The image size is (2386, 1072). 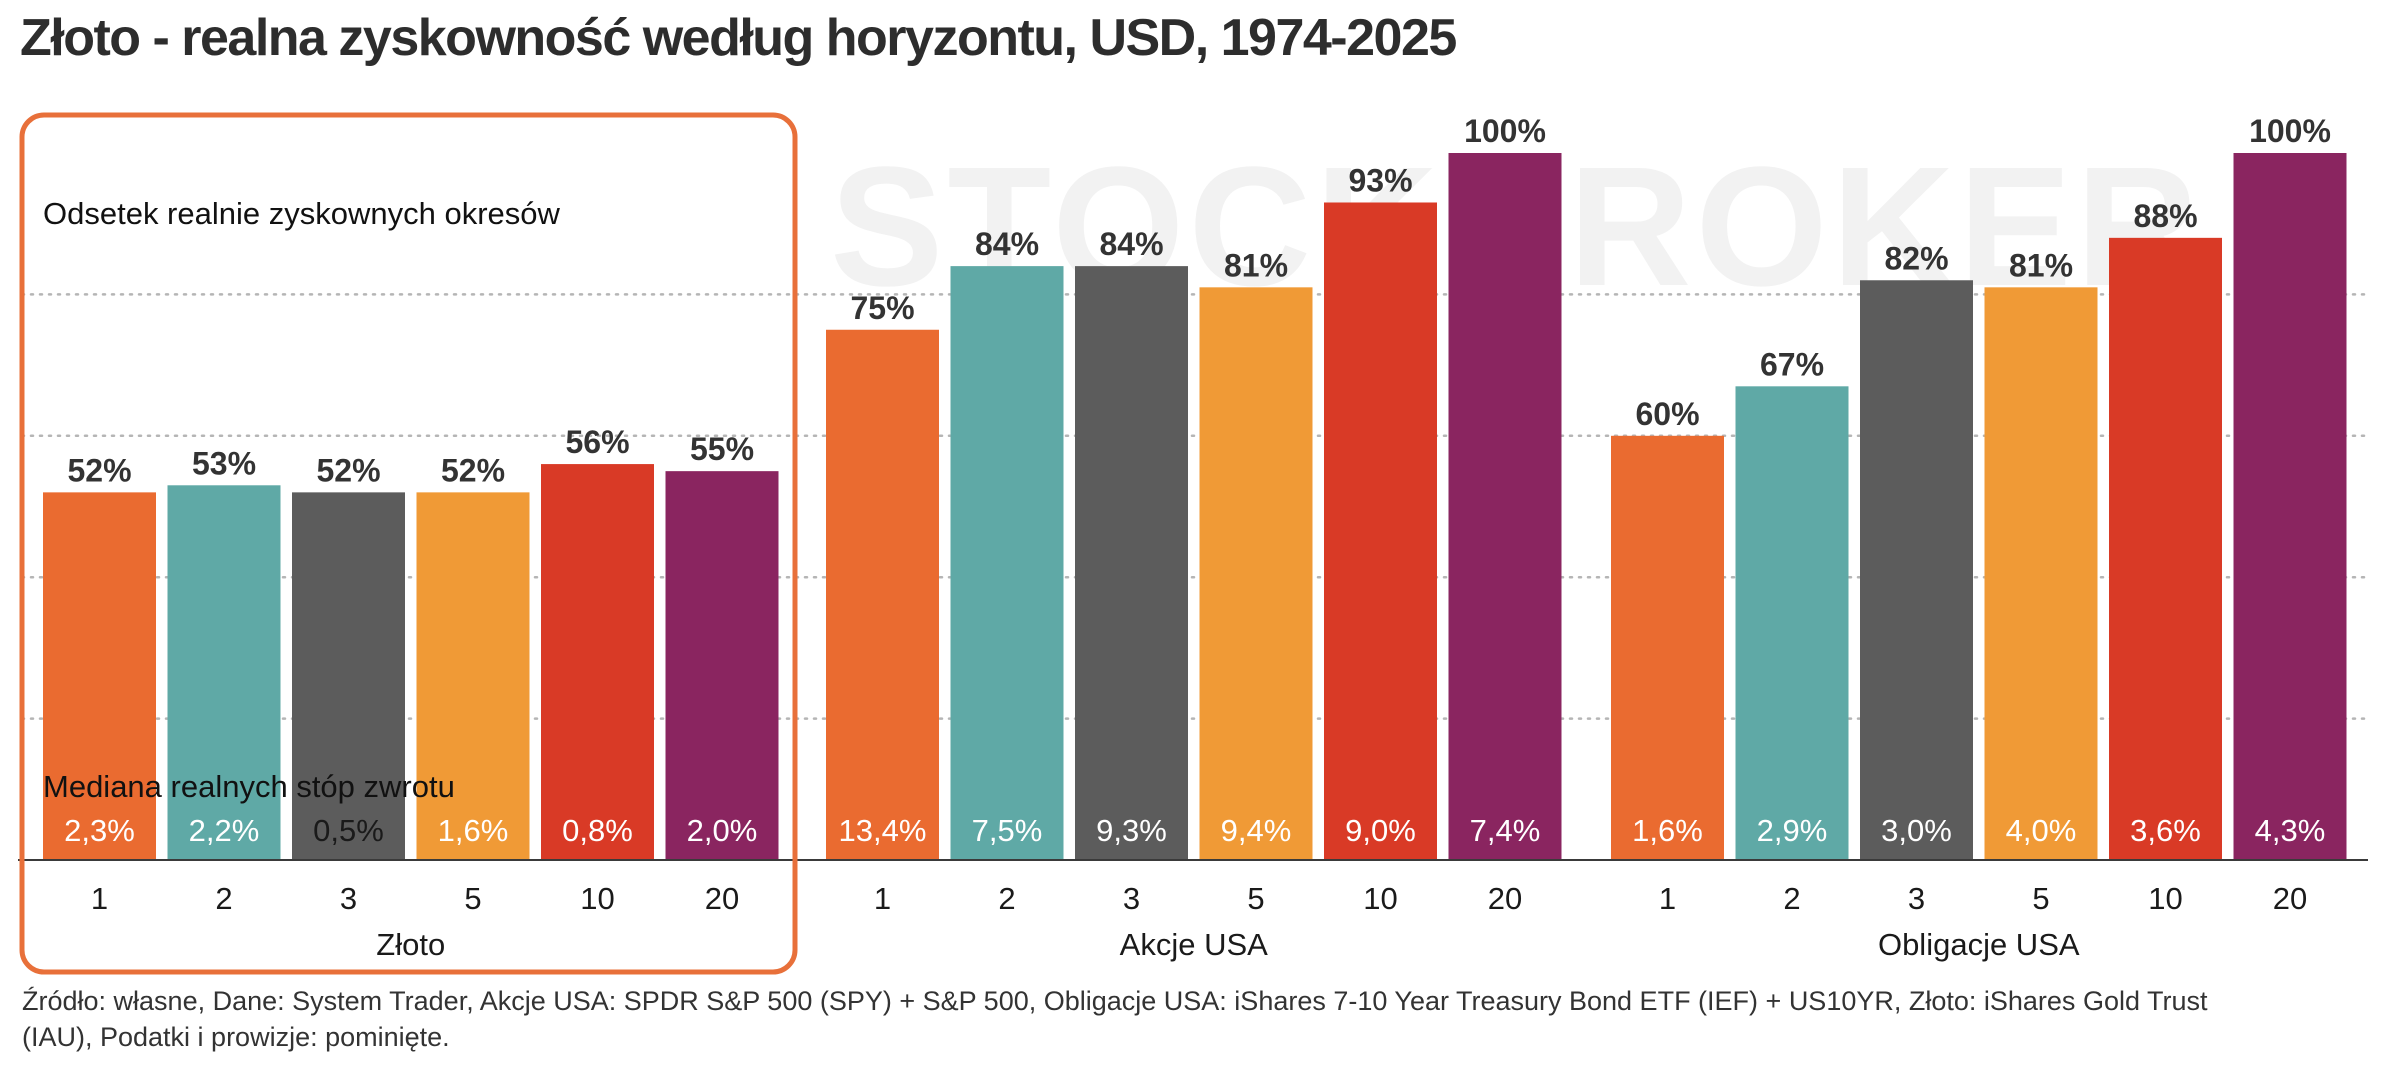 What do you see at coordinates (348, 830) in the screenshot?
I see `median-label-zloto-3: 0,5%` at bounding box center [348, 830].